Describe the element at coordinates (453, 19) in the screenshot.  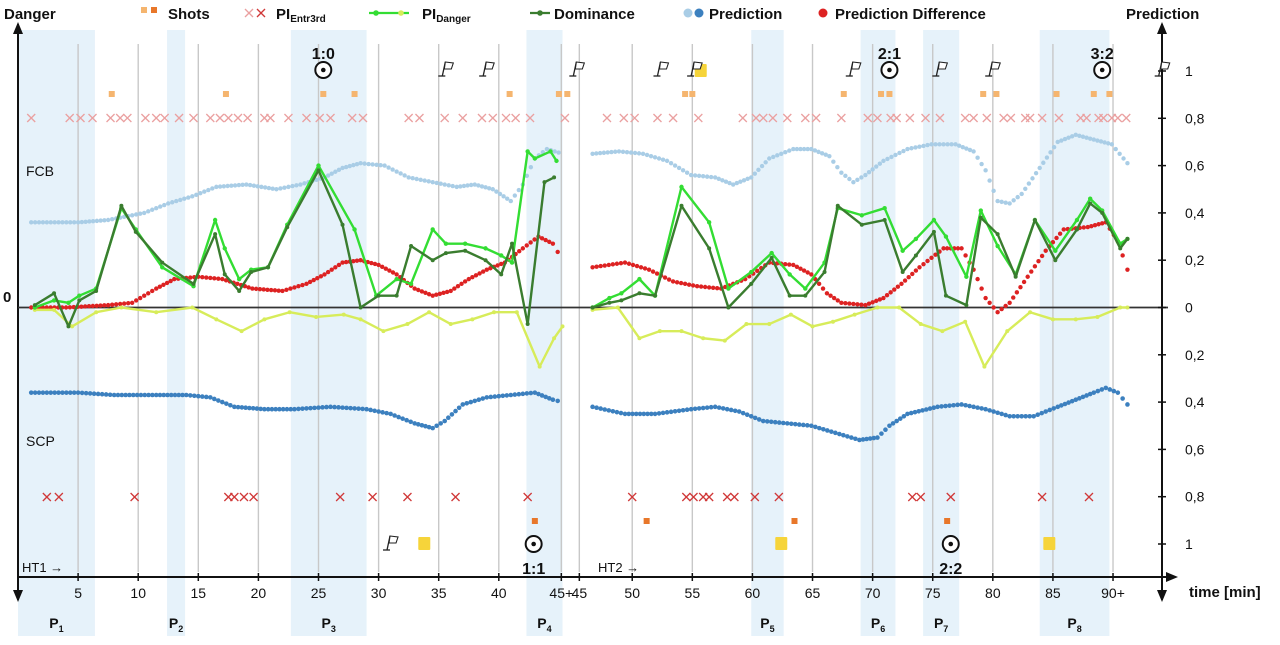
I see `legend-pidanger-sub: Danger` at that location.